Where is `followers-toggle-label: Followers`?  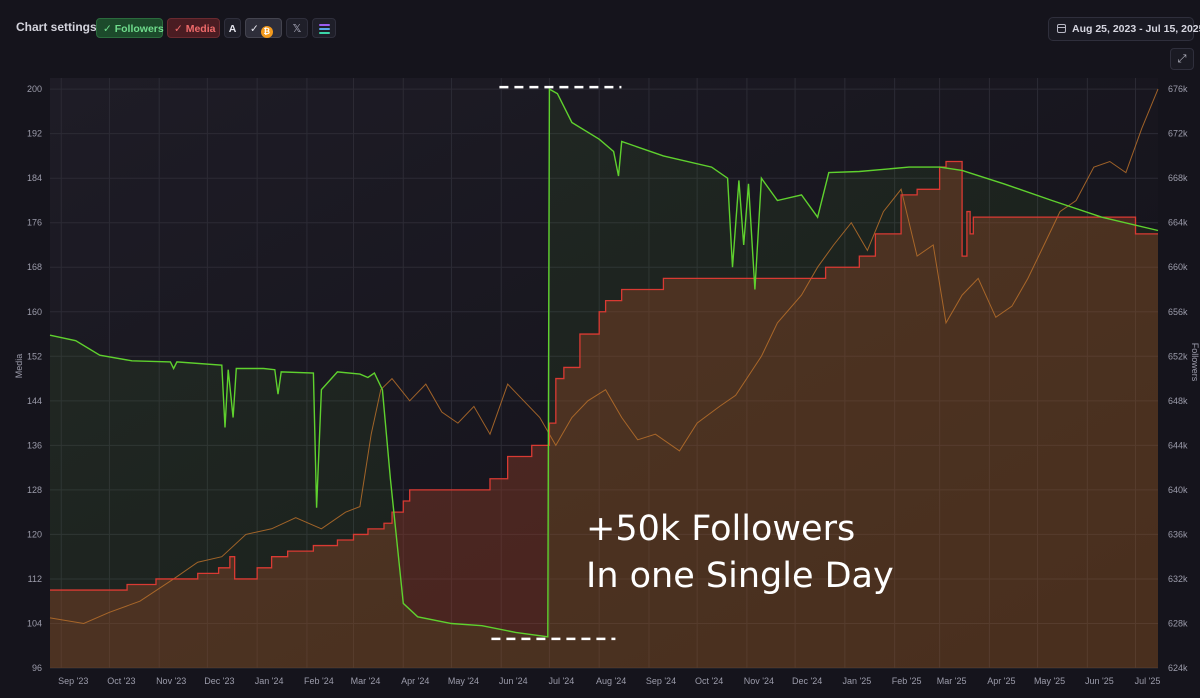
followers-toggle-label: Followers is located at coordinates (139, 29).